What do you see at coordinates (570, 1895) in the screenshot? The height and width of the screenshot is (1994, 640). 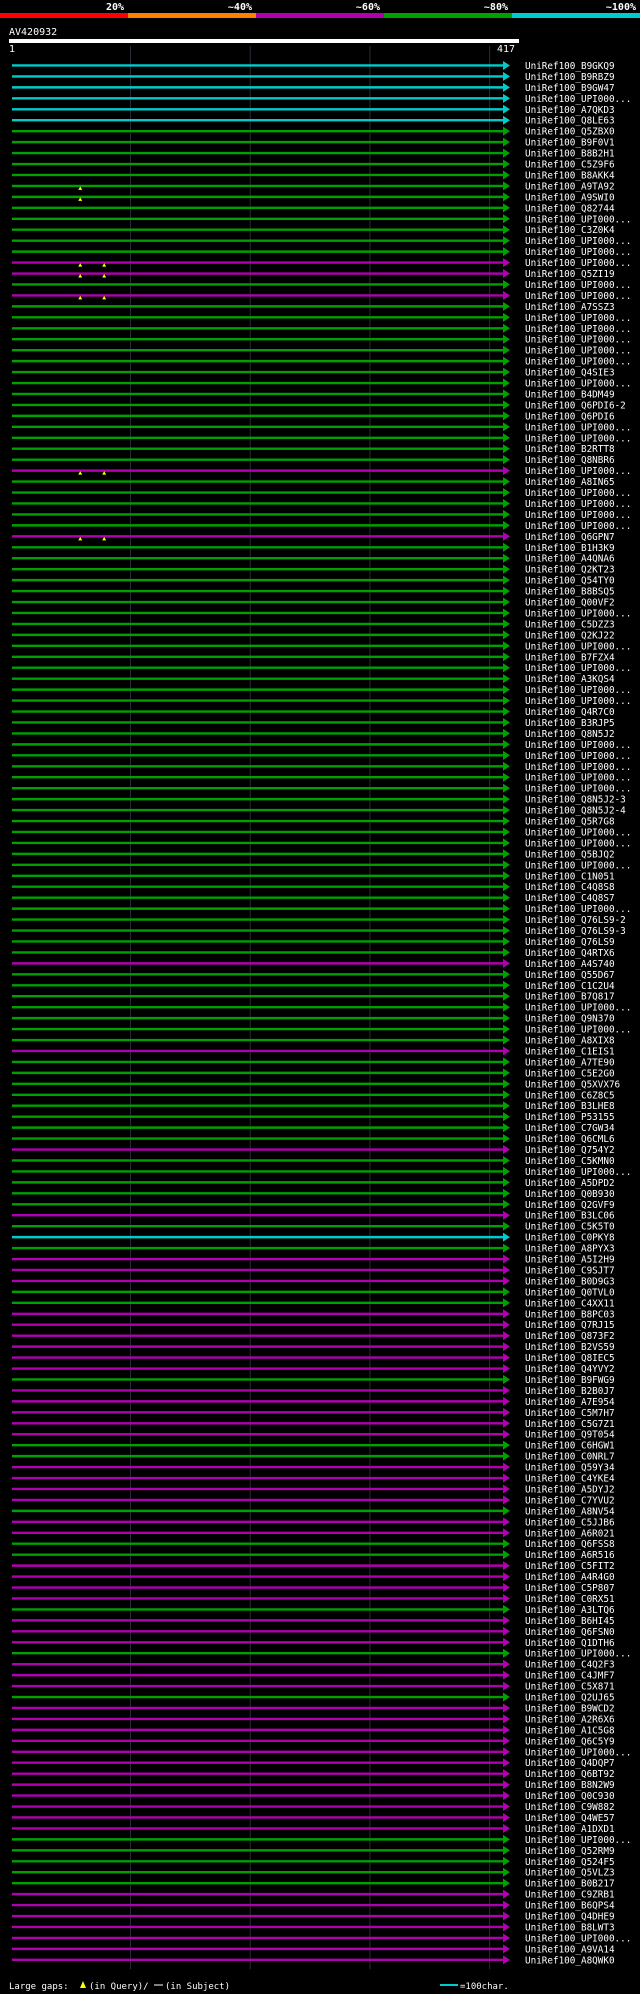 I see `hit-label: UniRef100_C9ZRB1` at bounding box center [570, 1895].